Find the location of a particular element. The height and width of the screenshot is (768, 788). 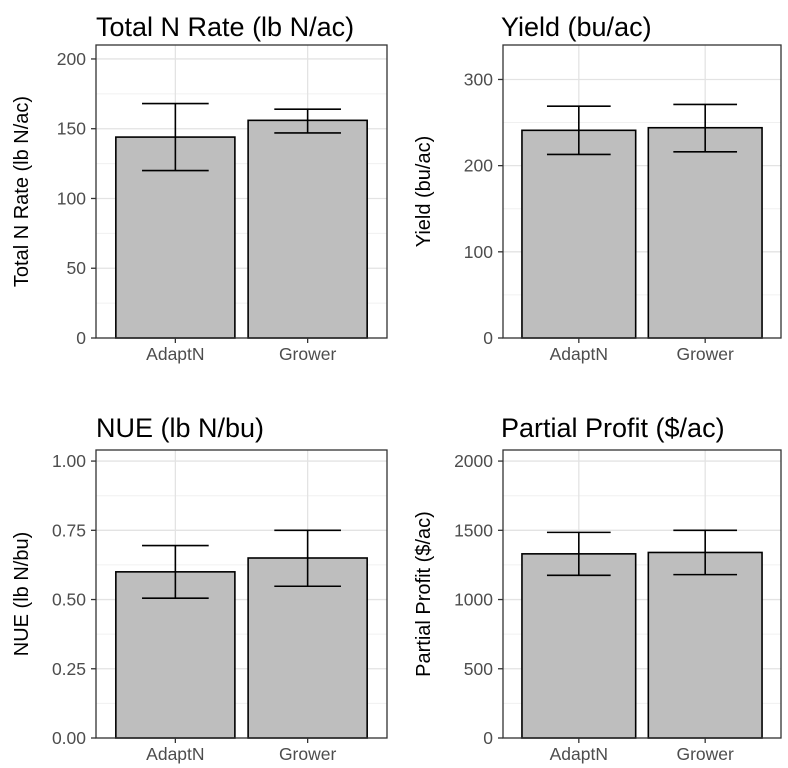

y-tick-label: 0.50 is located at coordinates (69, 600).